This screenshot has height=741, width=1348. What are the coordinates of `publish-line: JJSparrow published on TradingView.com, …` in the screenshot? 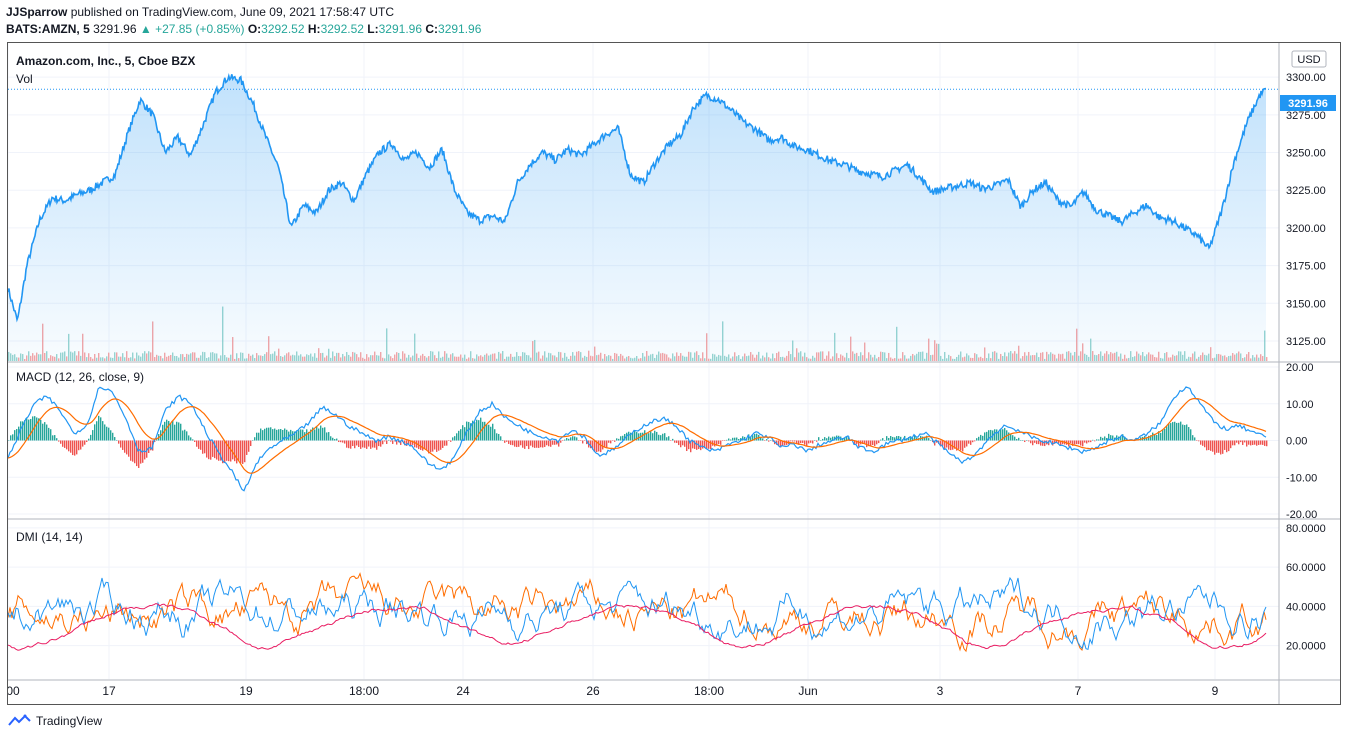 It's located at (200, 12).